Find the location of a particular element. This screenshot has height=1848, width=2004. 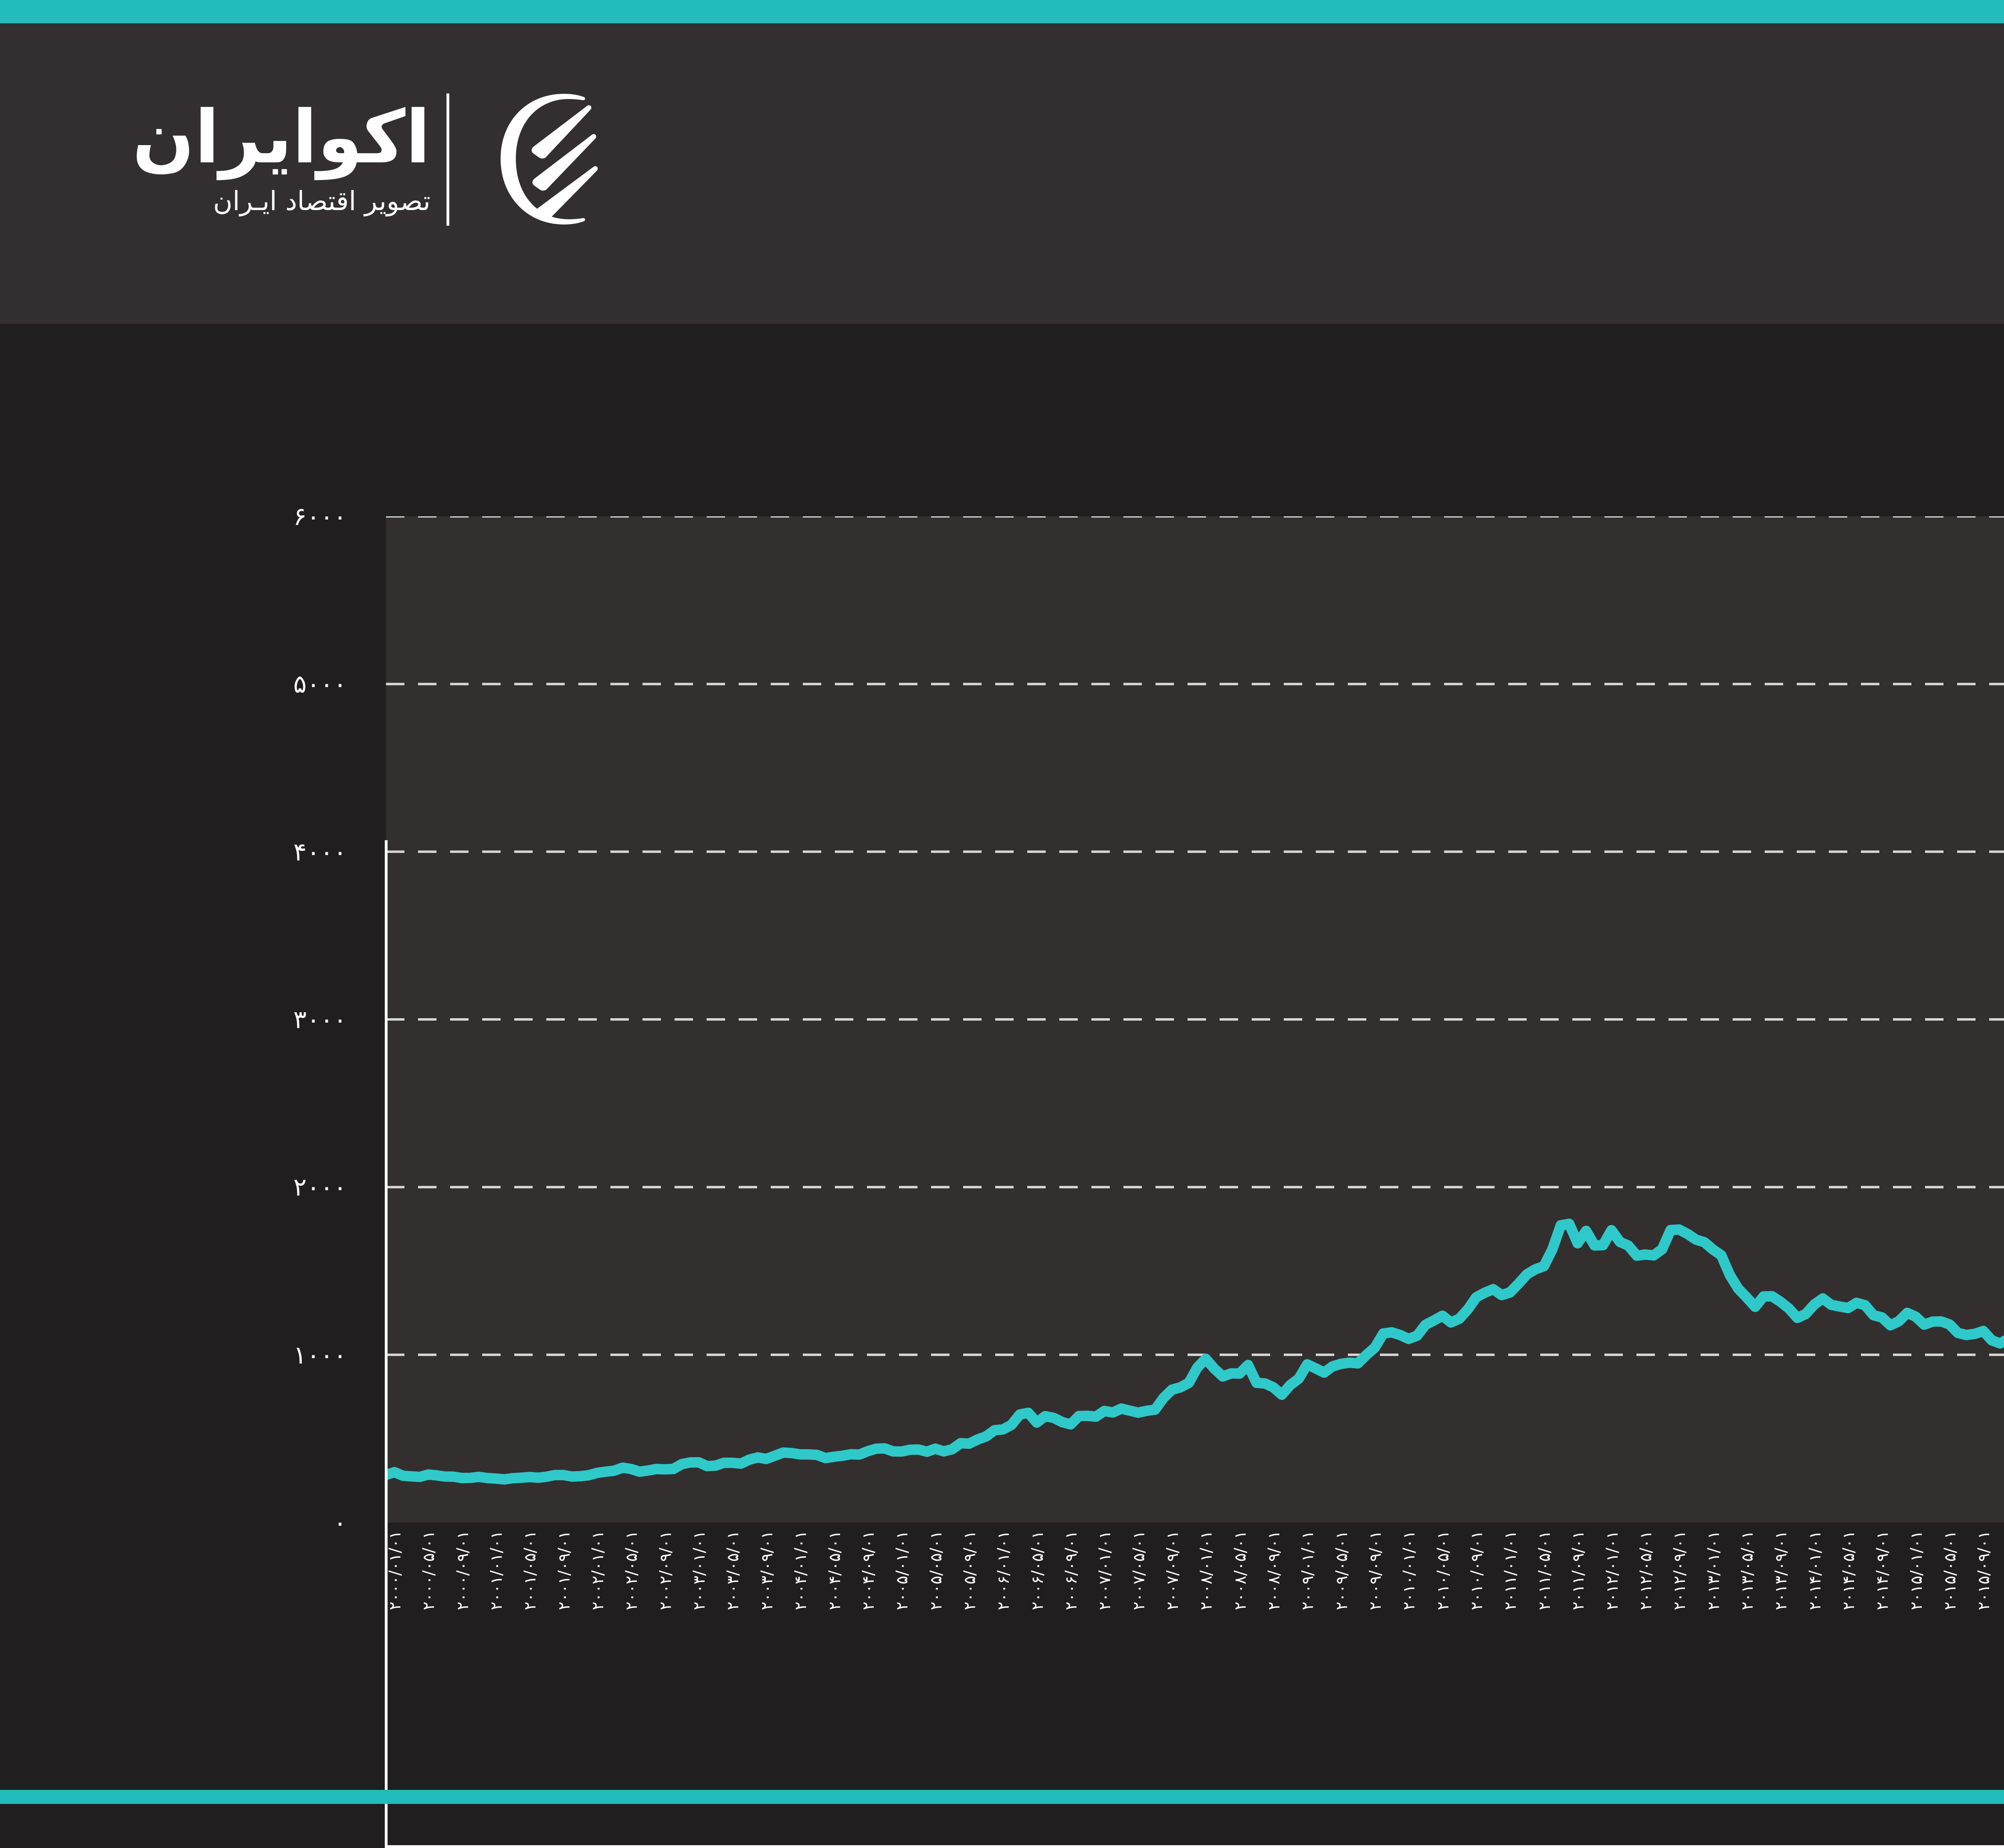

x-tick-label: ۲۰۱۲/۰۱/۰۱ is located at coordinates (1612, 1570).